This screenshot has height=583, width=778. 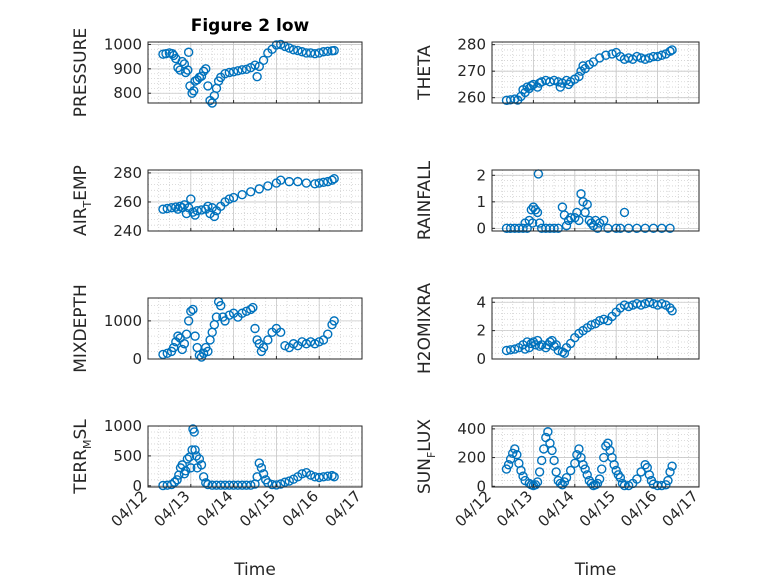 What do you see at coordinates (123, 426) in the screenshot?
I see `y-tick-label: 1000` at bounding box center [123, 426].